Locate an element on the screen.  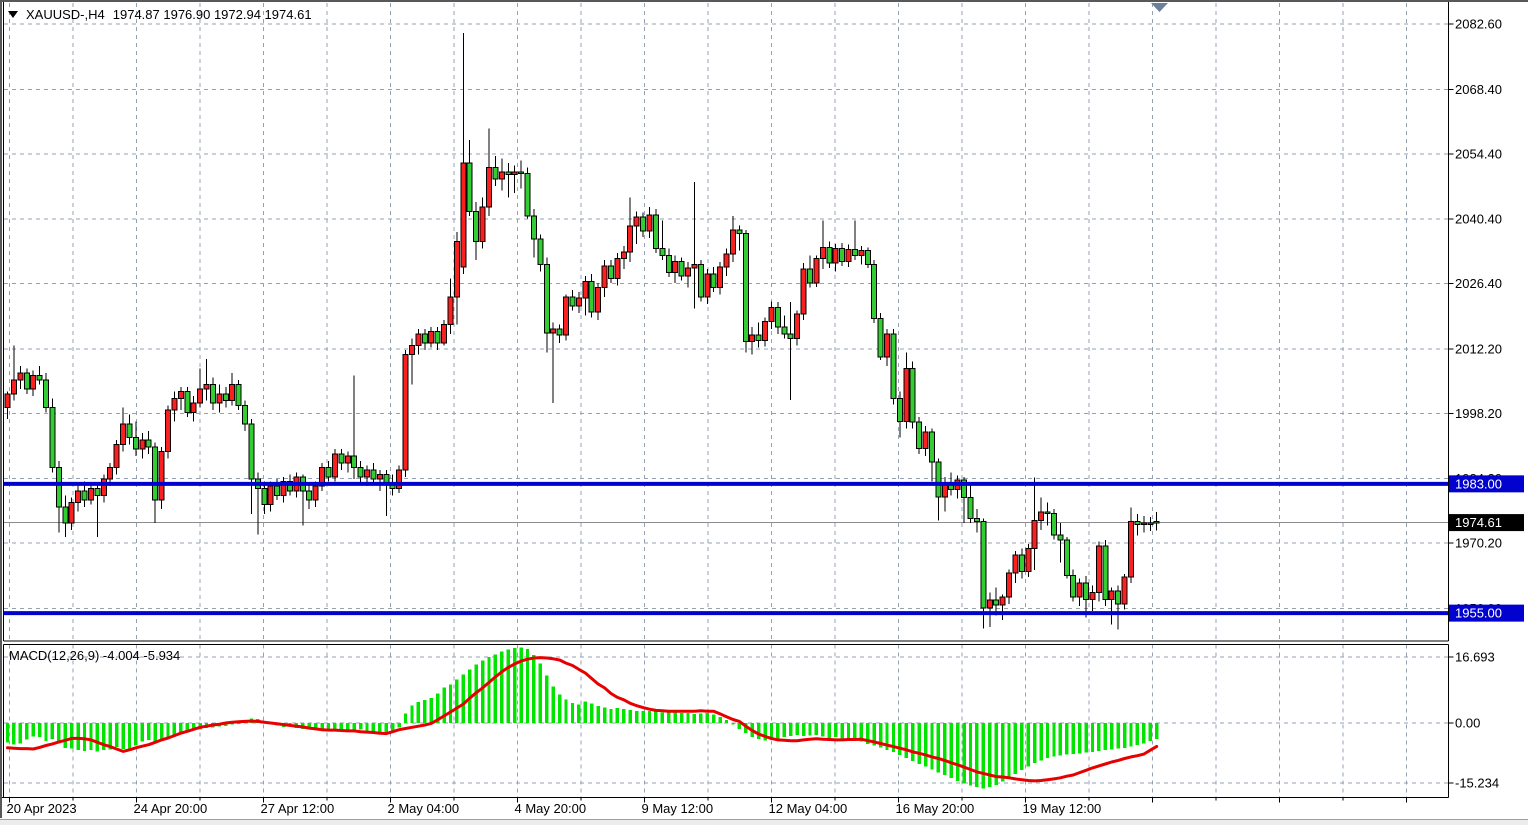
window-left-edge is located at coordinates (1, 409).